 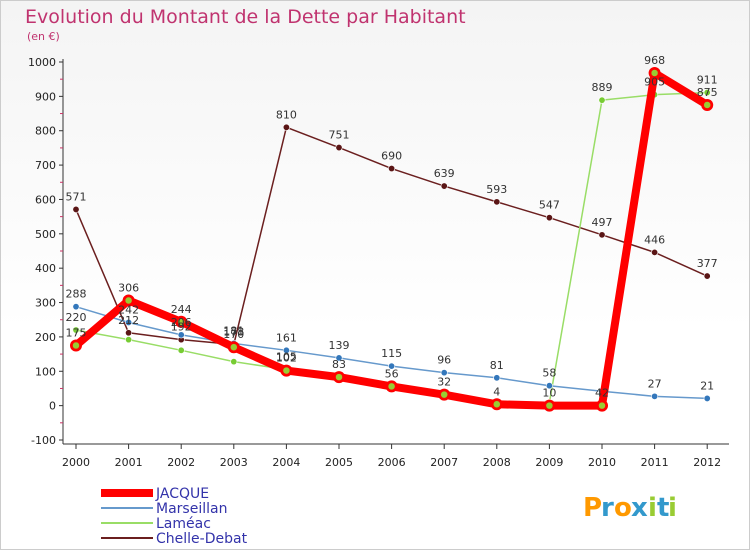 What do you see at coordinates (128, 309) in the screenshot?
I see `data-label: 242` at bounding box center [128, 309].